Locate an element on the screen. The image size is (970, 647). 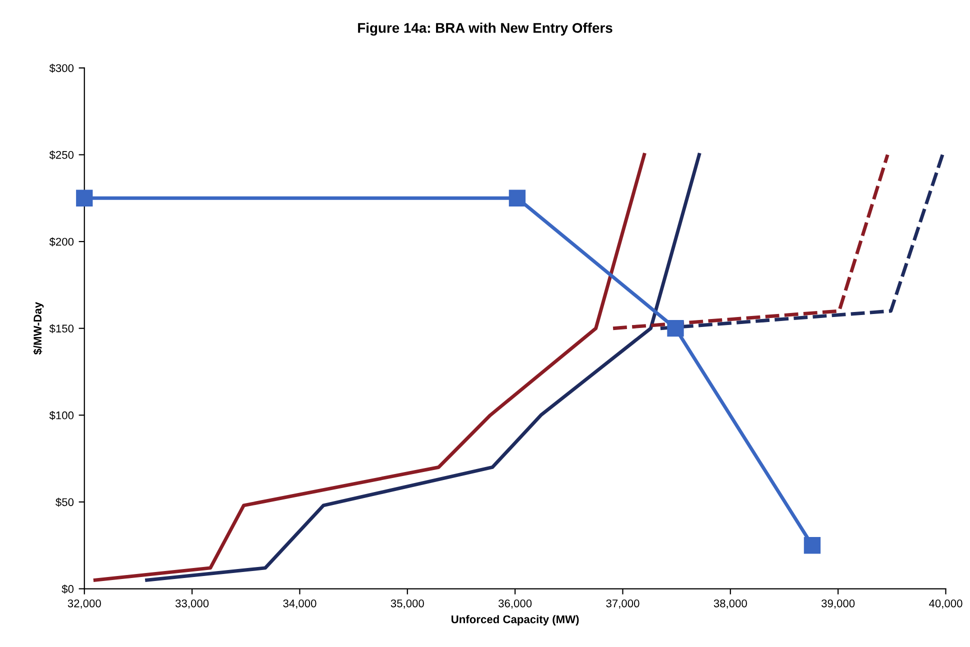
x-tick-label: 37,000 is located at coordinates (623, 604).